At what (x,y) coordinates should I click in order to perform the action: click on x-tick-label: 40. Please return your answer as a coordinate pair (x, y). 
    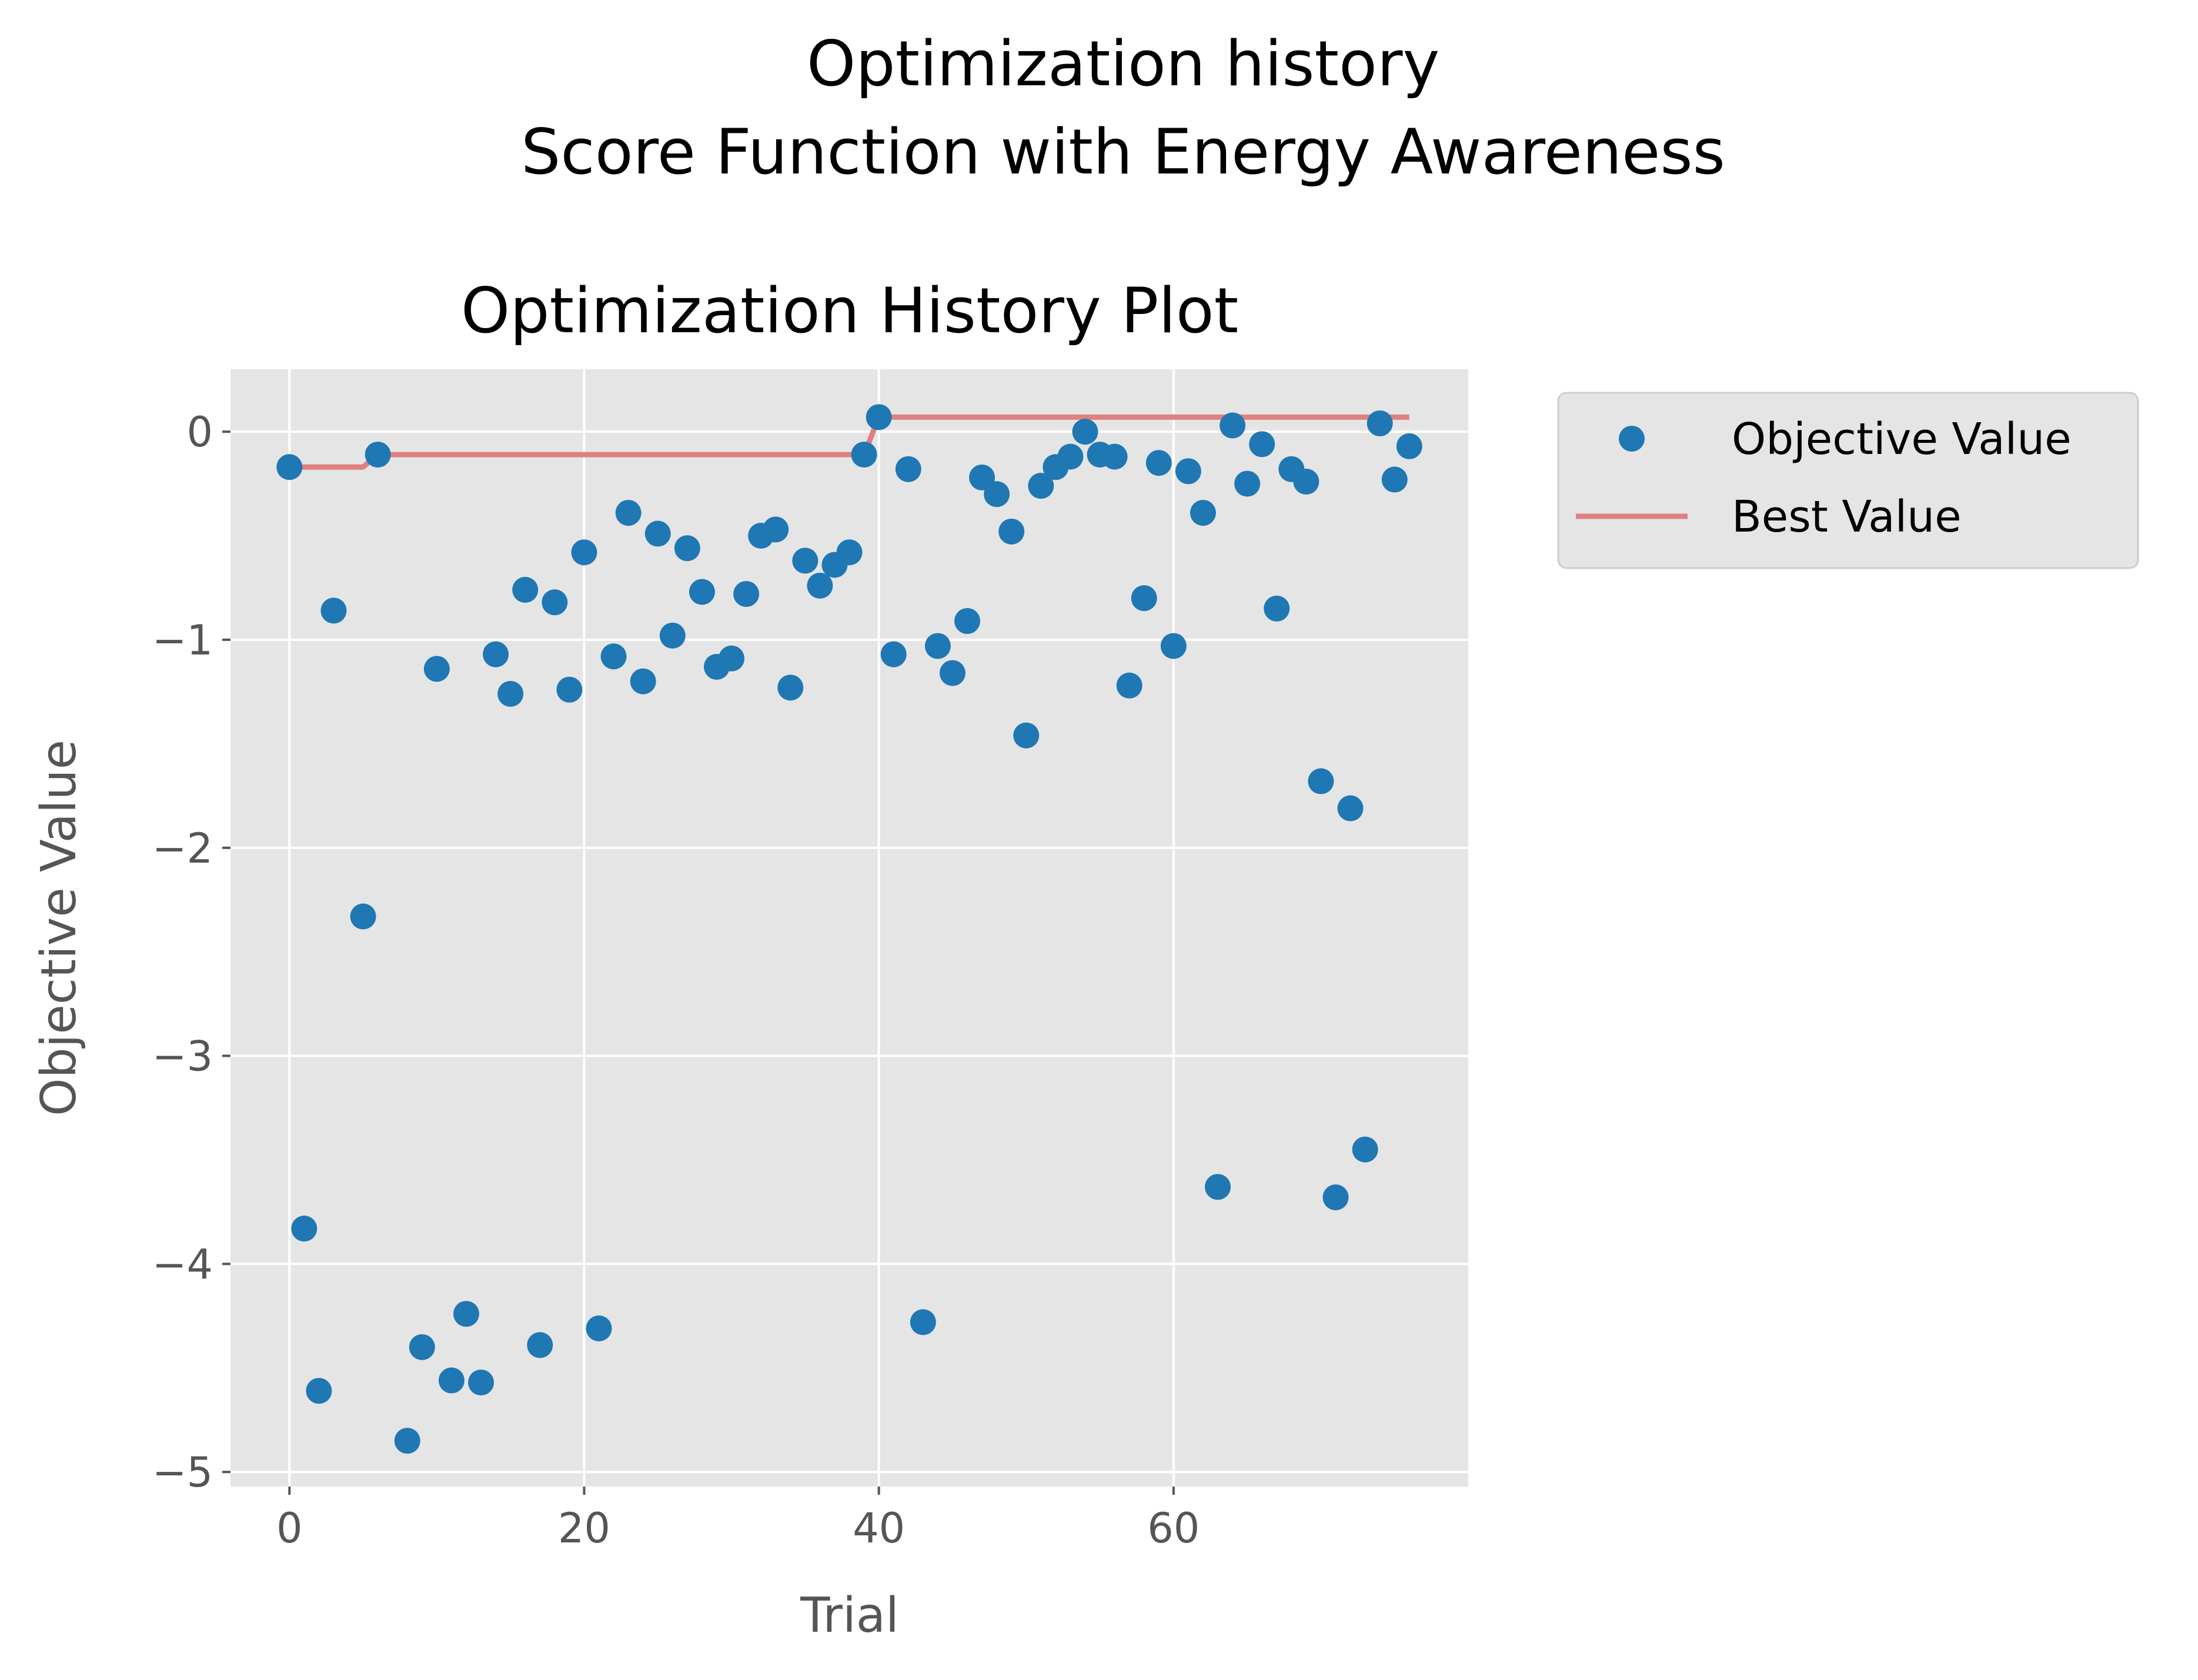
    Looking at the image, I should click on (879, 1528).